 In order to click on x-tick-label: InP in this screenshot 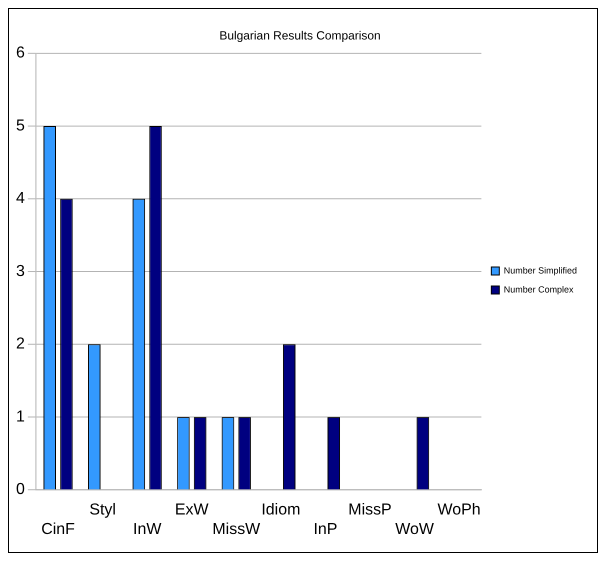, I will do `click(325, 529)`.